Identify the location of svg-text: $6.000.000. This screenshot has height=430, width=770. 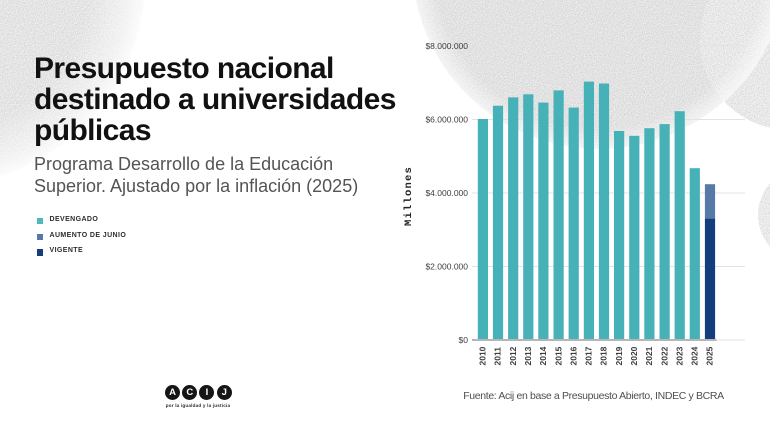
(446, 119).